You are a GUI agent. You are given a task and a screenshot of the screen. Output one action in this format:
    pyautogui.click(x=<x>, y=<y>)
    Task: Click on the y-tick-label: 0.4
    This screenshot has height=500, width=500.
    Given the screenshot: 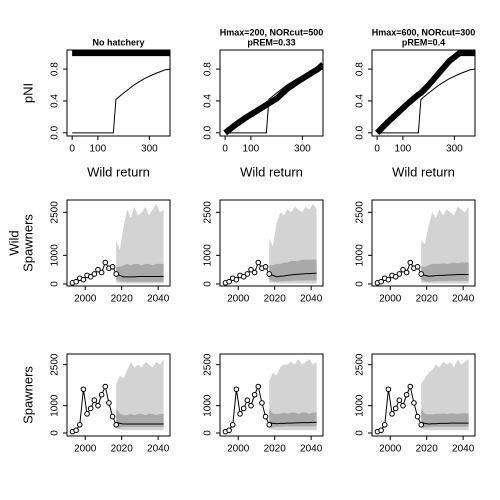 What is the action you would take?
    pyautogui.click(x=208, y=101)
    